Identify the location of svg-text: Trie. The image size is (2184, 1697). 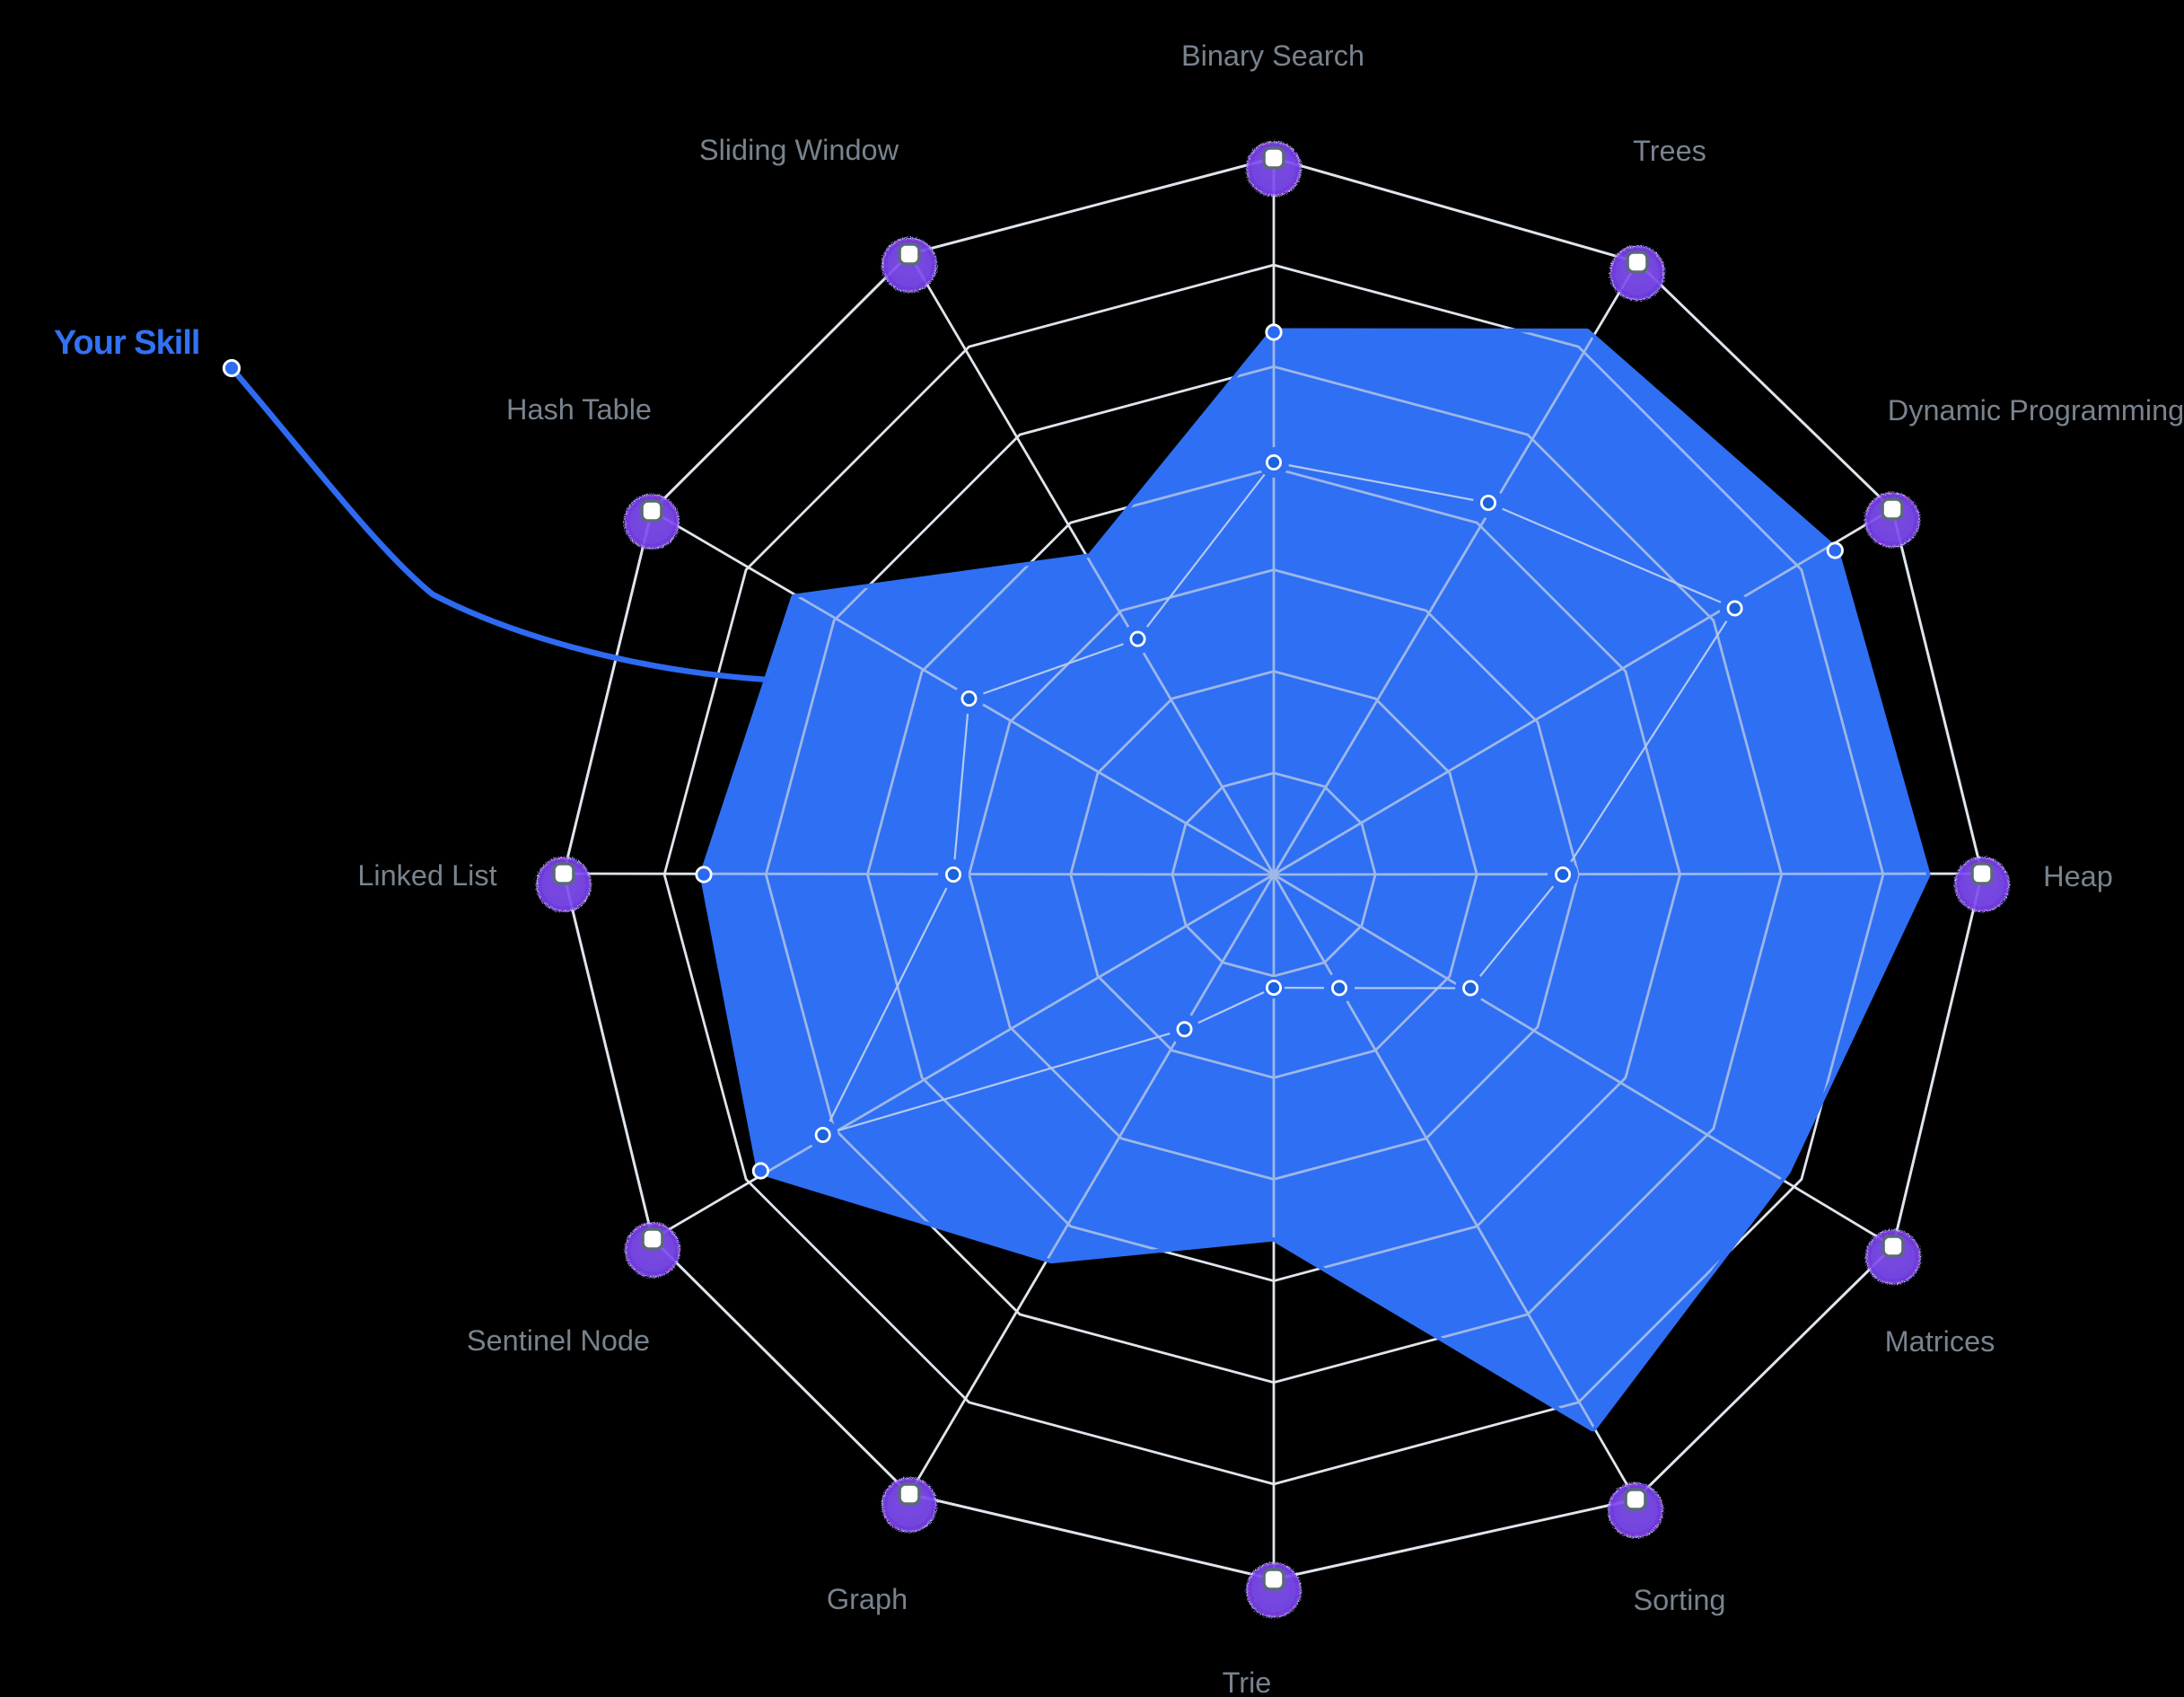
(1247, 1681).